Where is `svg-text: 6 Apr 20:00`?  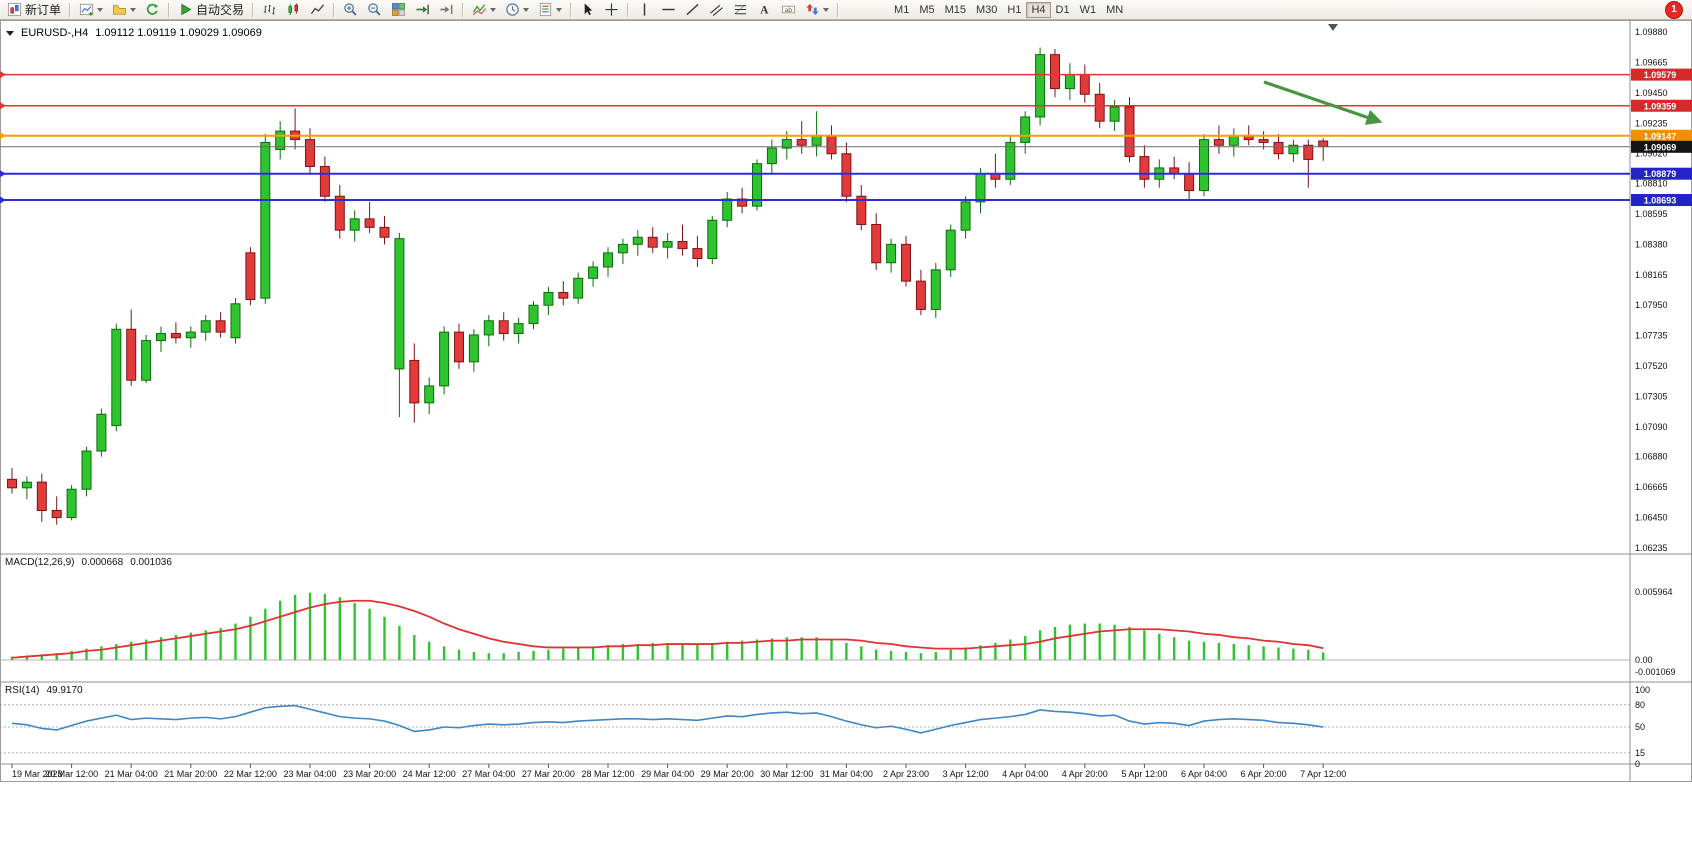
svg-text: 6 Apr 20:00 is located at coordinates (1264, 774).